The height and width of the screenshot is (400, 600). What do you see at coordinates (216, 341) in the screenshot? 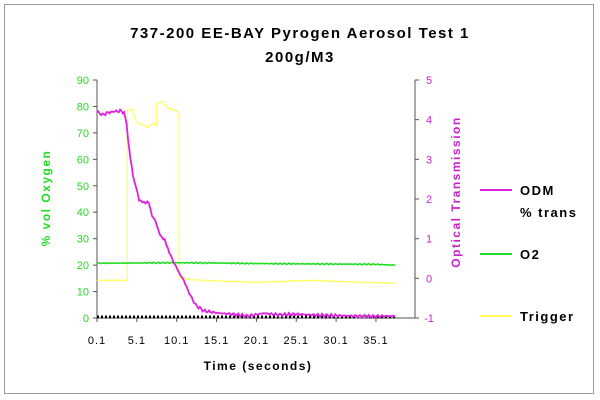
I see `x-tick-label: 15.1` at bounding box center [216, 341].